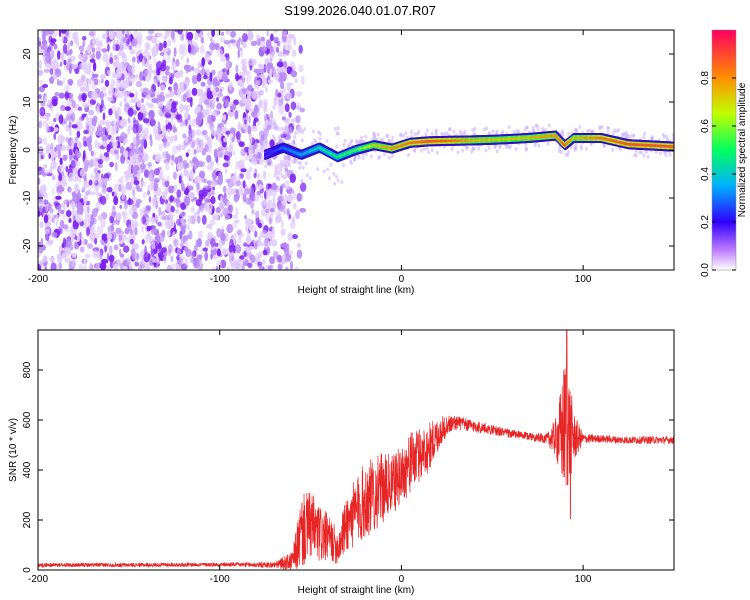  I want to click on y-tick-label: 600, so click(27, 419).